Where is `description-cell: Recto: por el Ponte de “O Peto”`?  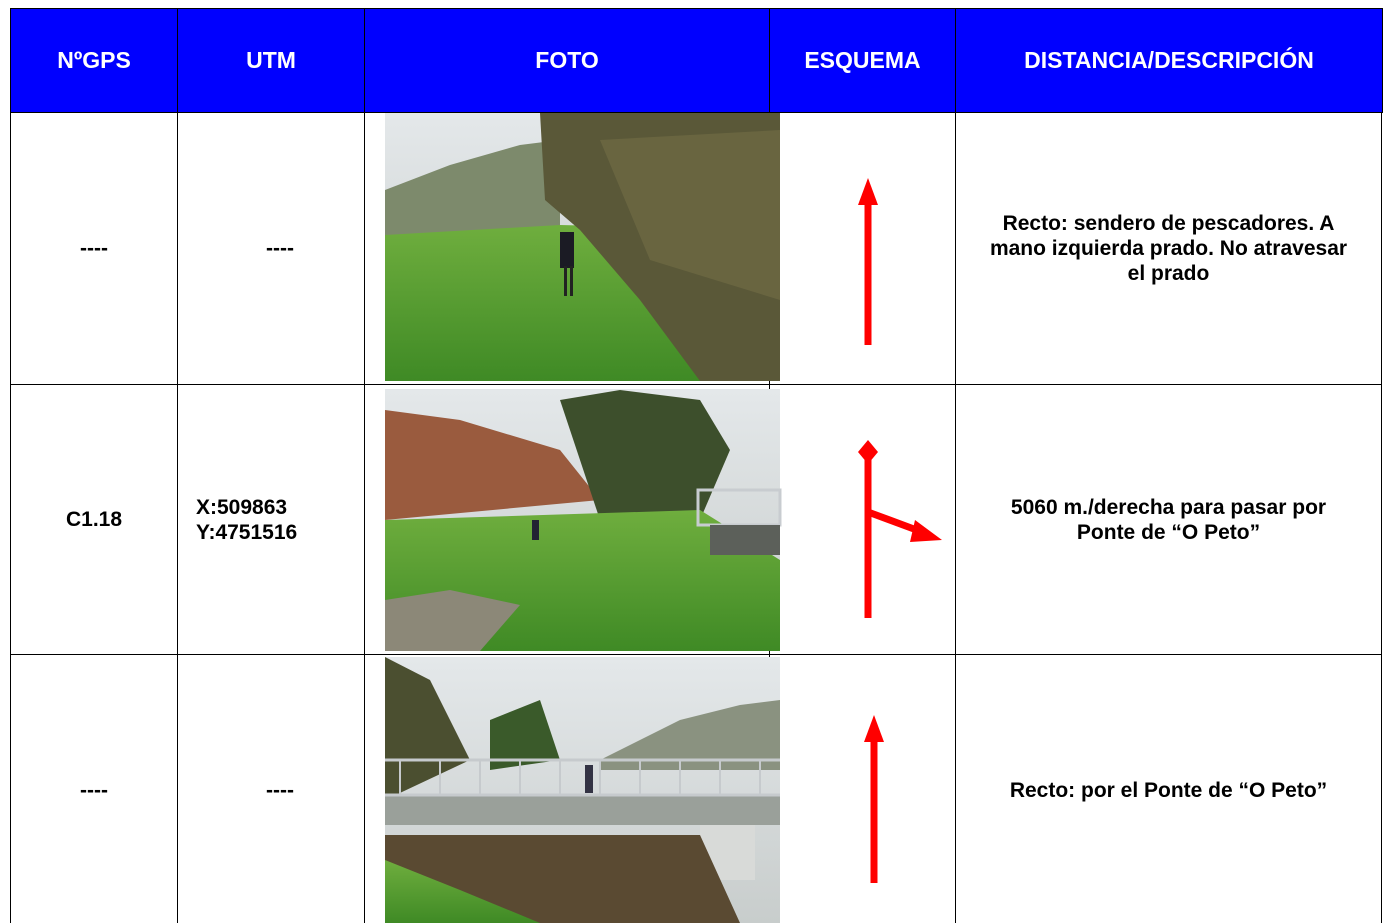
description-cell: Recto: por el Ponte de “O Peto” is located at coordinates (1168, 788).